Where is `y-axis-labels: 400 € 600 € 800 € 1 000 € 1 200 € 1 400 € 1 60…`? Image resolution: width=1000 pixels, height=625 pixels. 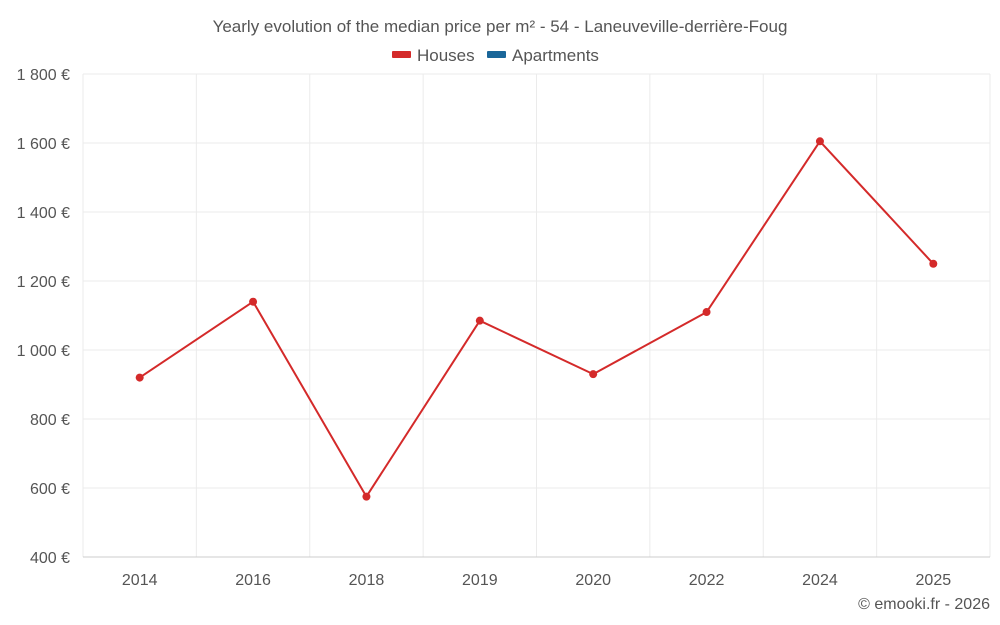
y-axis-labels: 400 € 600 € 800 € 1 000 € 1 200 € 1 400 € 1 60… is located at coordinates (43, 317).